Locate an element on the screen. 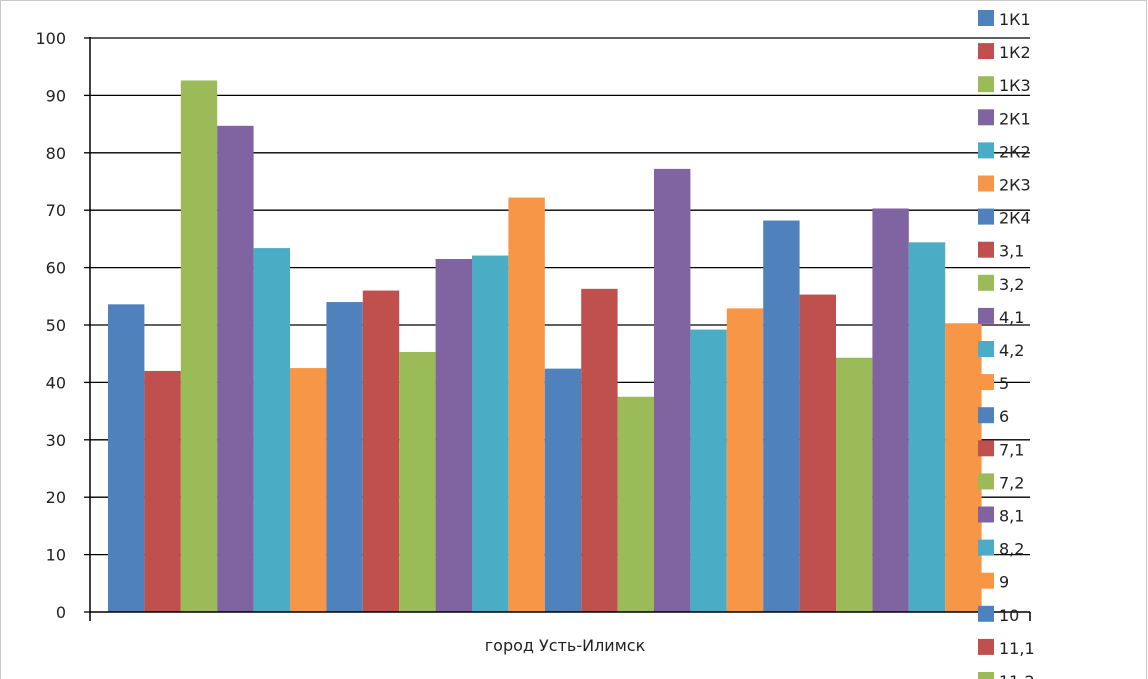 The height and width of the screenshot is (679, 1148). y-tick-label: 20 is located at coordinates (56, 497).